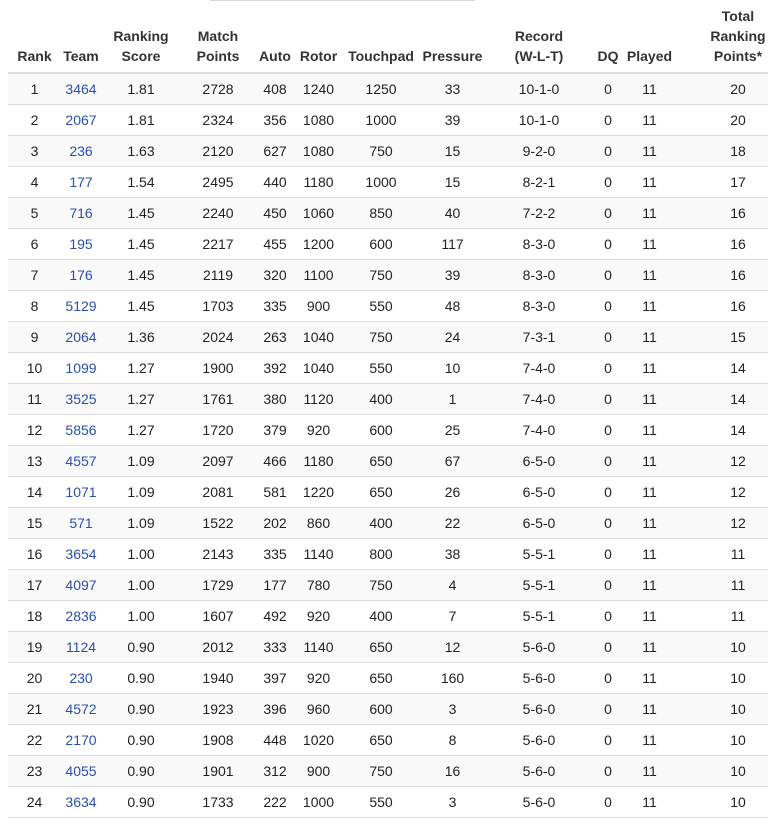 The height and width of the screenshot is (818, 768). What do you see at coordinates (452, 554) in the screenshot?
I see `cell-pressure: 38` at bounding box center [452, 554].